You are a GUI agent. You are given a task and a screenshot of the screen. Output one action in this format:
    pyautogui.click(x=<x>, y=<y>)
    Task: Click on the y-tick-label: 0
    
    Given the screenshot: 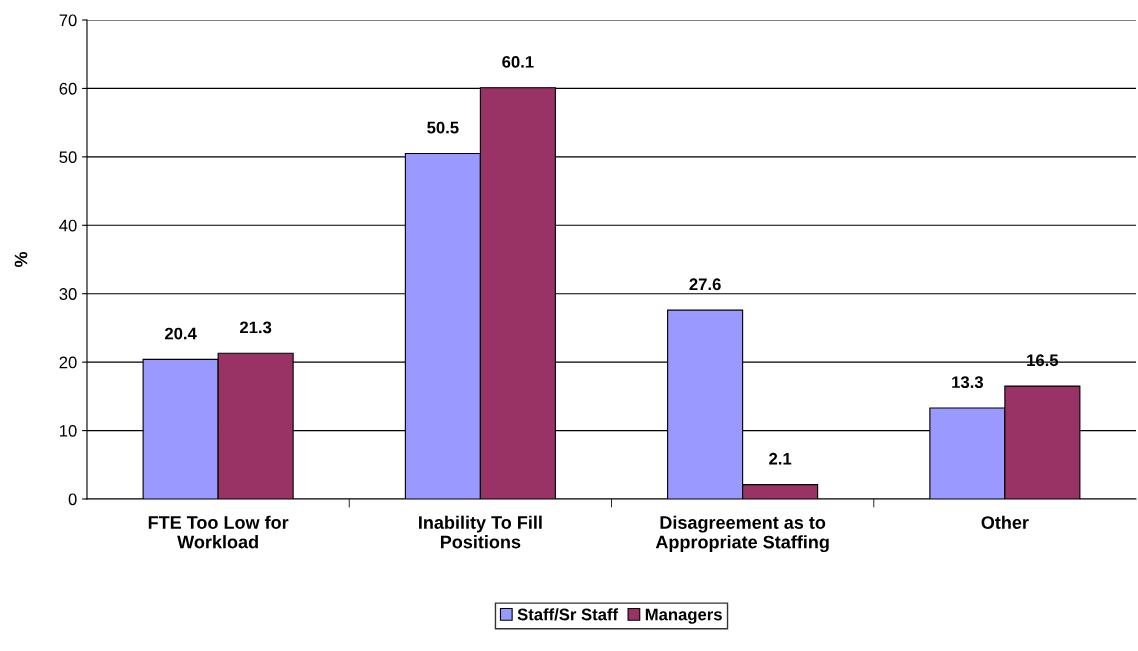 What is the action you would take?
    pyautogui.click(x=72, y=499)
    